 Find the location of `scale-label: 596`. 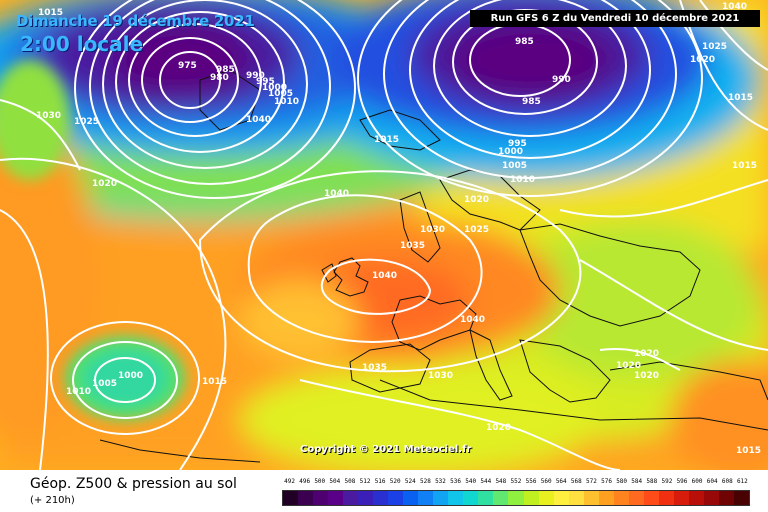

scale-label: 596 is located at coordinates (682, 481).